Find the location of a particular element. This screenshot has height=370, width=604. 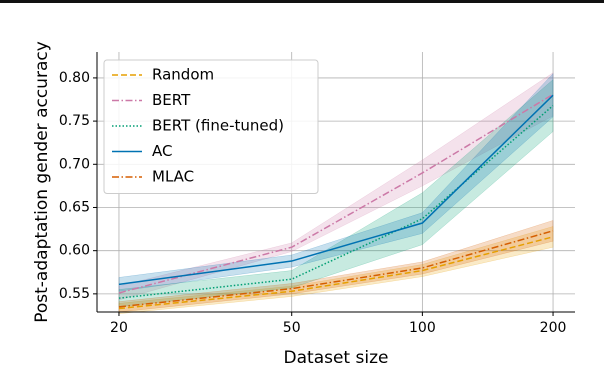

y-tick-label: 0.75 is located at coordinates (74, 121).